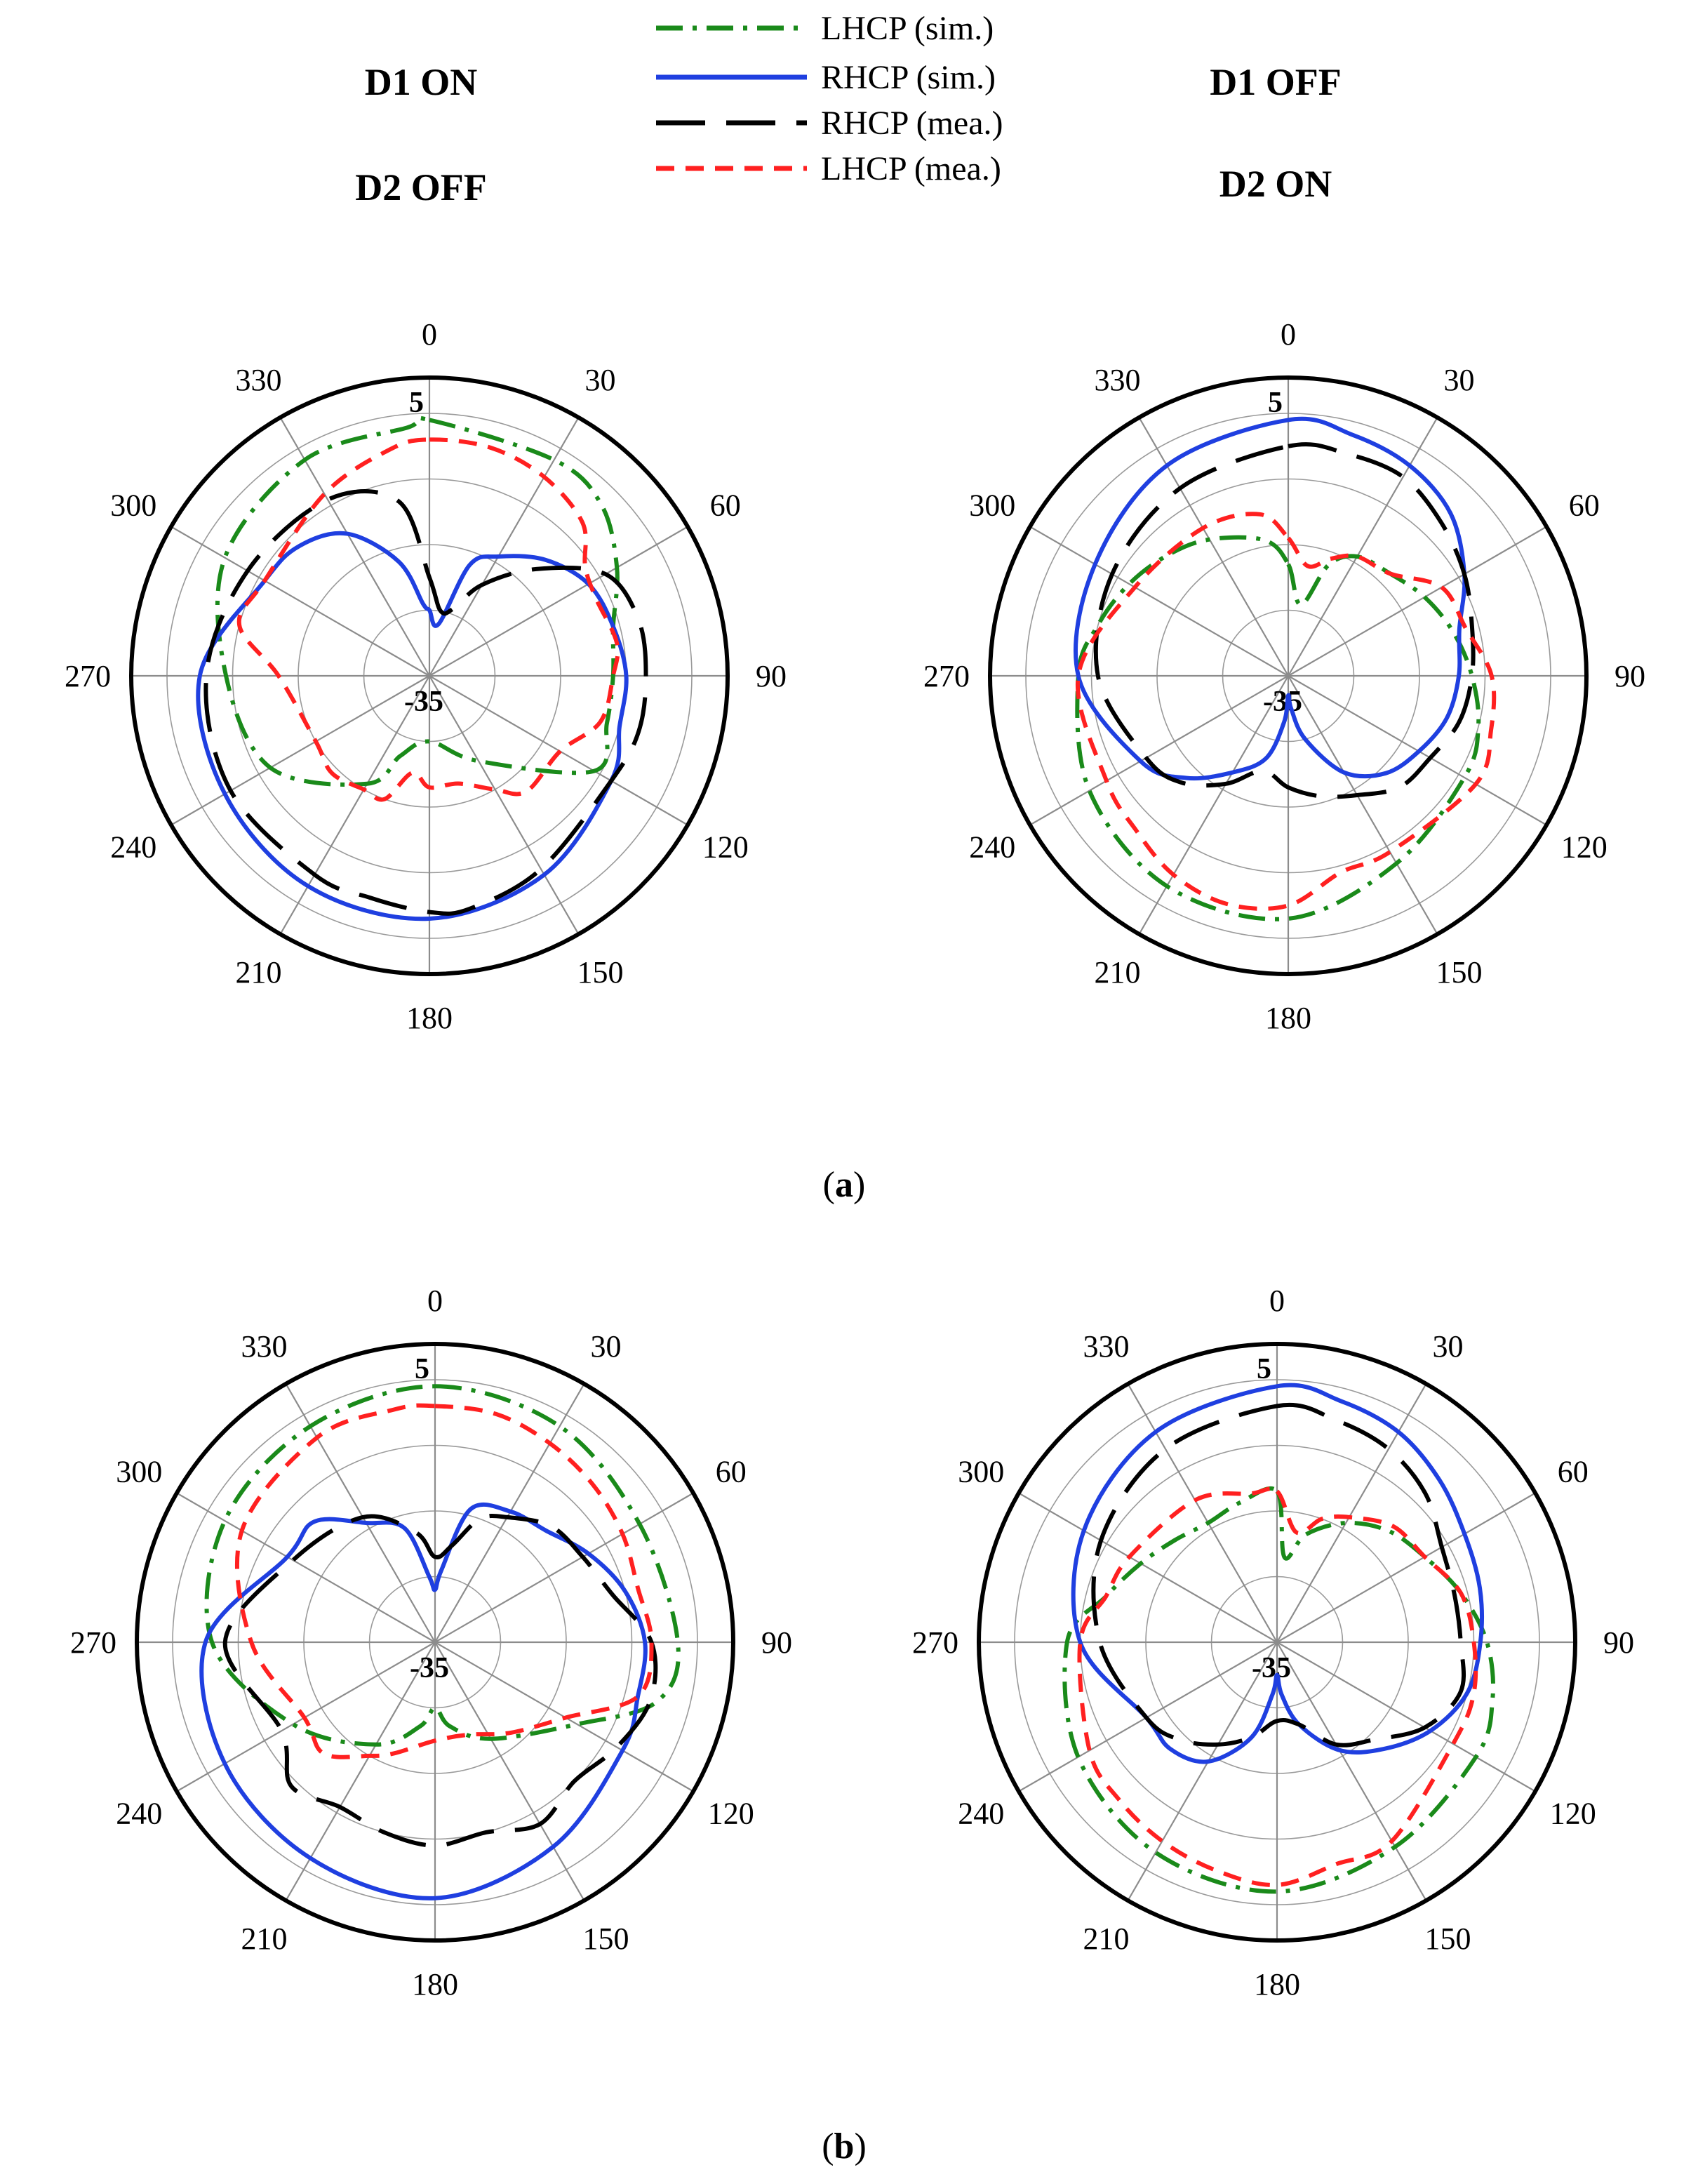 Image resolution: width=1691 pixels, height=2184 pixels. What do you see at coordinates (420, 187) in the screenshot?
I see `state-label-d2-off: D2 OFF` at bounding box center [420, 187].